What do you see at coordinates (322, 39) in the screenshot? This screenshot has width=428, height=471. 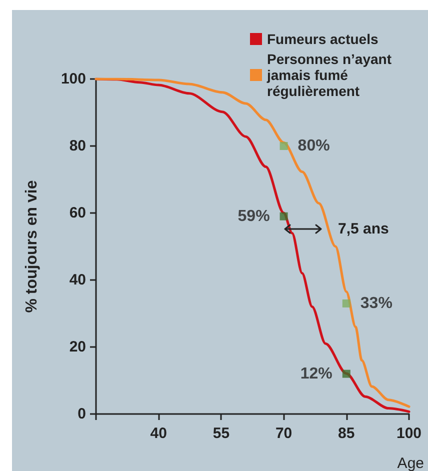 I see `legend-label: Fumeurs actuels` at bounding box center [322, 39].